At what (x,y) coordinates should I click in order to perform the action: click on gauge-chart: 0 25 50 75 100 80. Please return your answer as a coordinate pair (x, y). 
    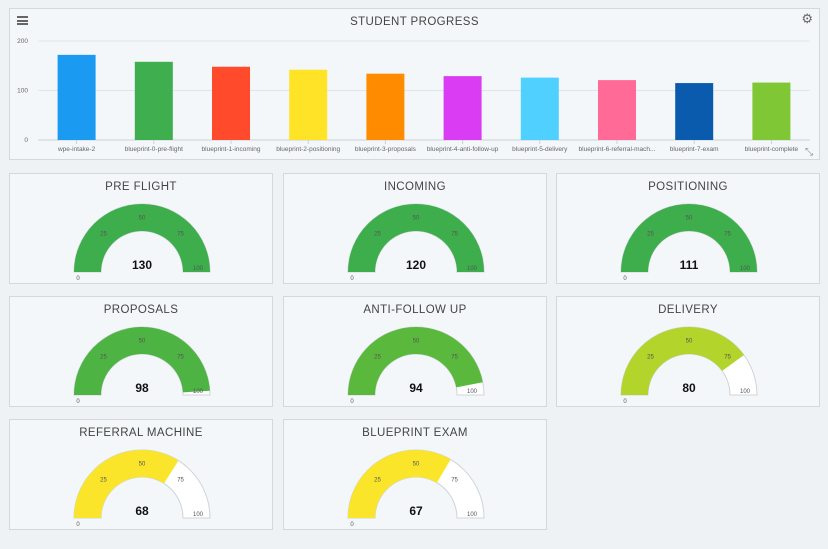
    Looking at the image, I should click on (689, 365).